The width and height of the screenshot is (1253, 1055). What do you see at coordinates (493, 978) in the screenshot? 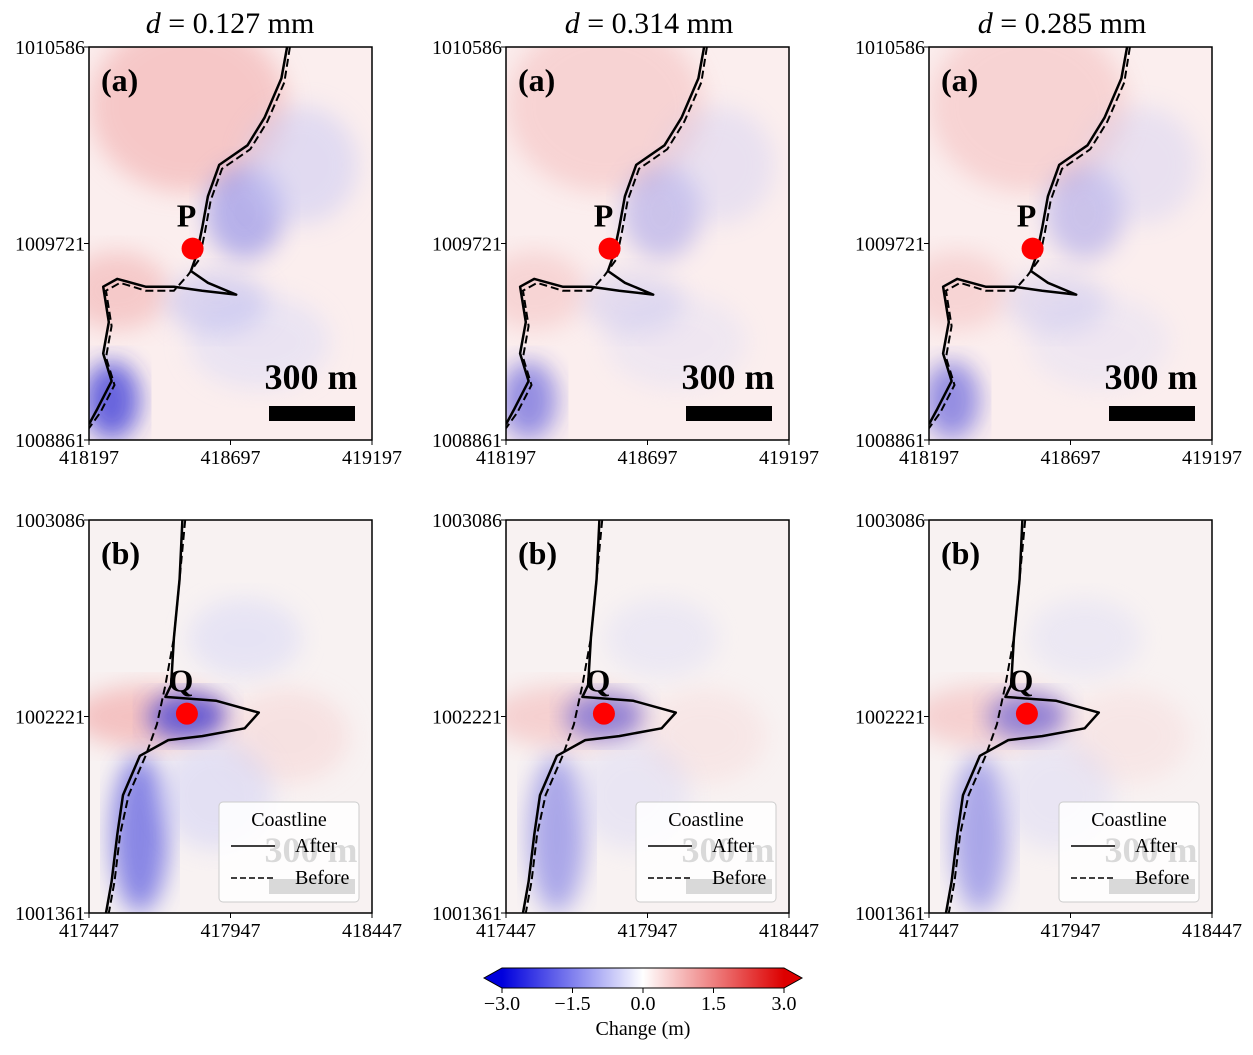
I see `colorbar-extend-min` at bounding box center [493, 978].